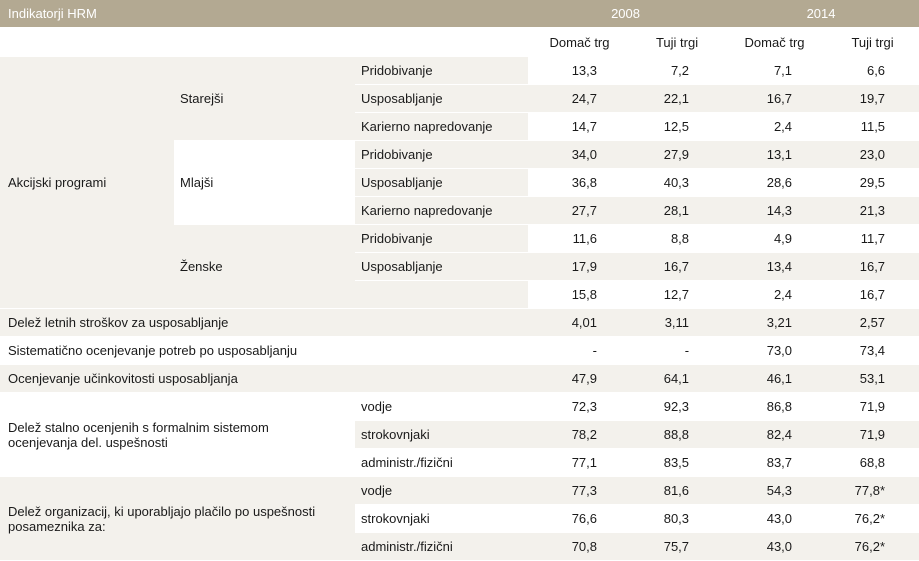 Image resolution: width=919 pixels, height=561 pixels. I want to click on cell: 7,2, so click(677, 70).